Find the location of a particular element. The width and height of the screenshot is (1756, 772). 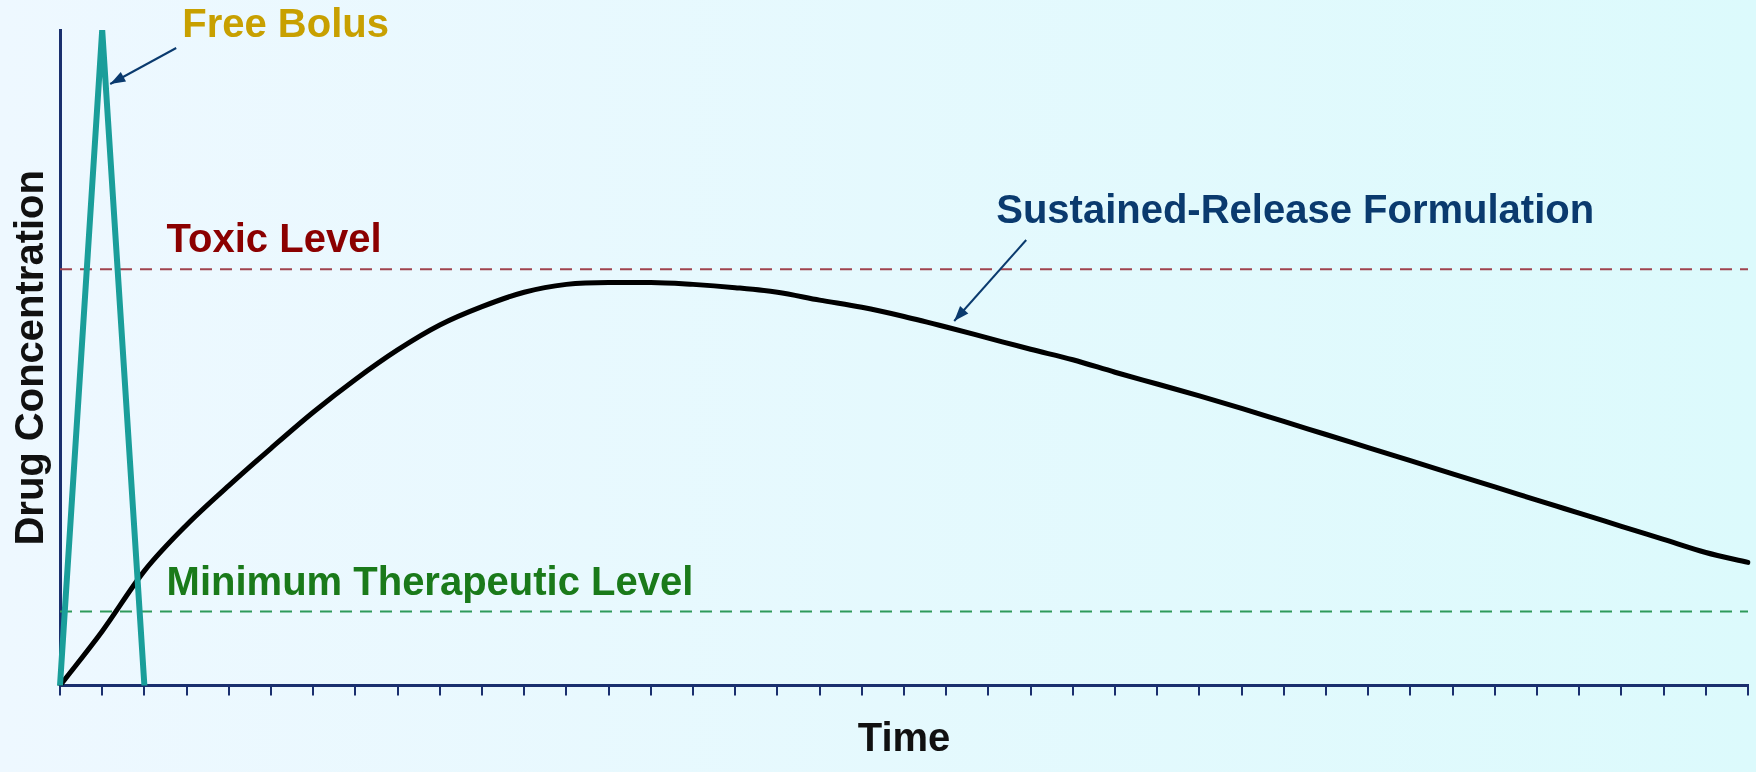

x-axis-title: Time is located at coordinates (904, 737).